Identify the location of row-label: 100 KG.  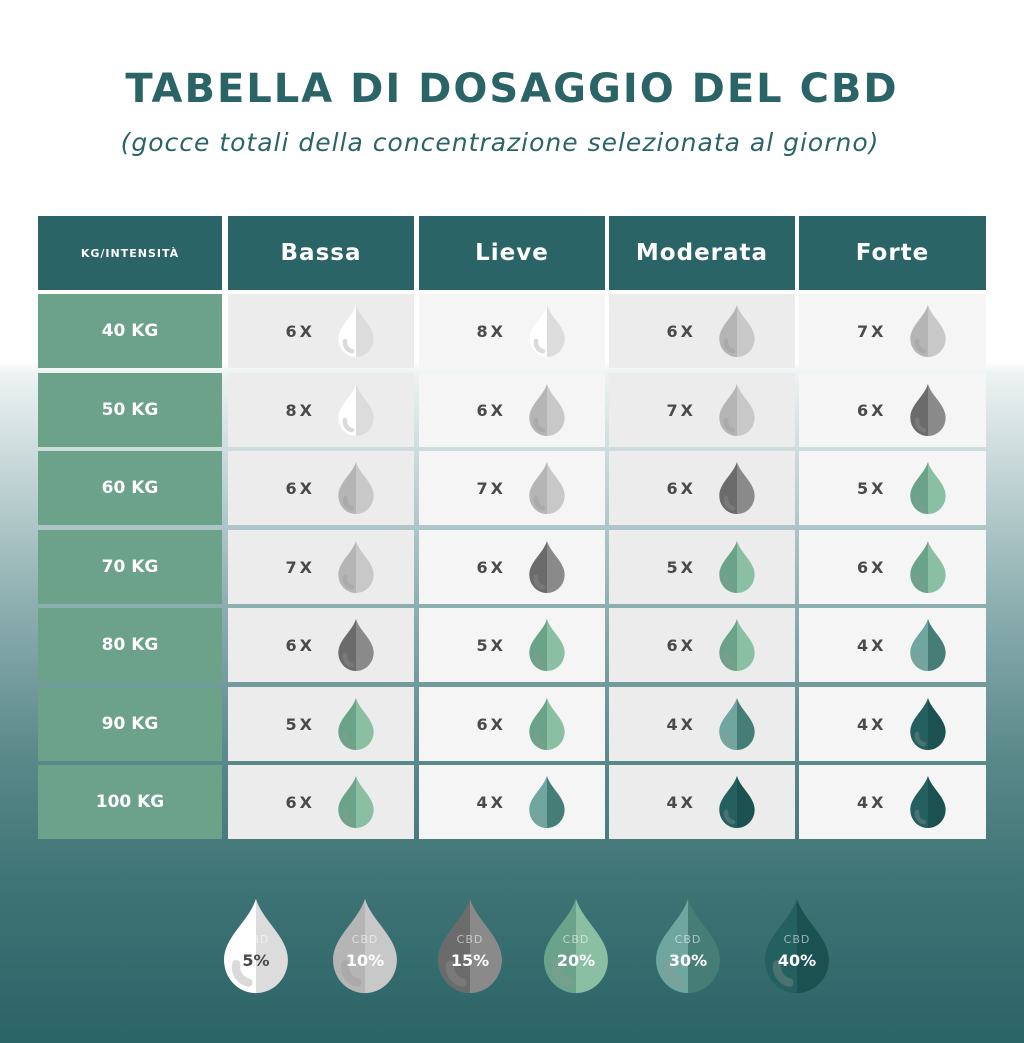
(130, 802).